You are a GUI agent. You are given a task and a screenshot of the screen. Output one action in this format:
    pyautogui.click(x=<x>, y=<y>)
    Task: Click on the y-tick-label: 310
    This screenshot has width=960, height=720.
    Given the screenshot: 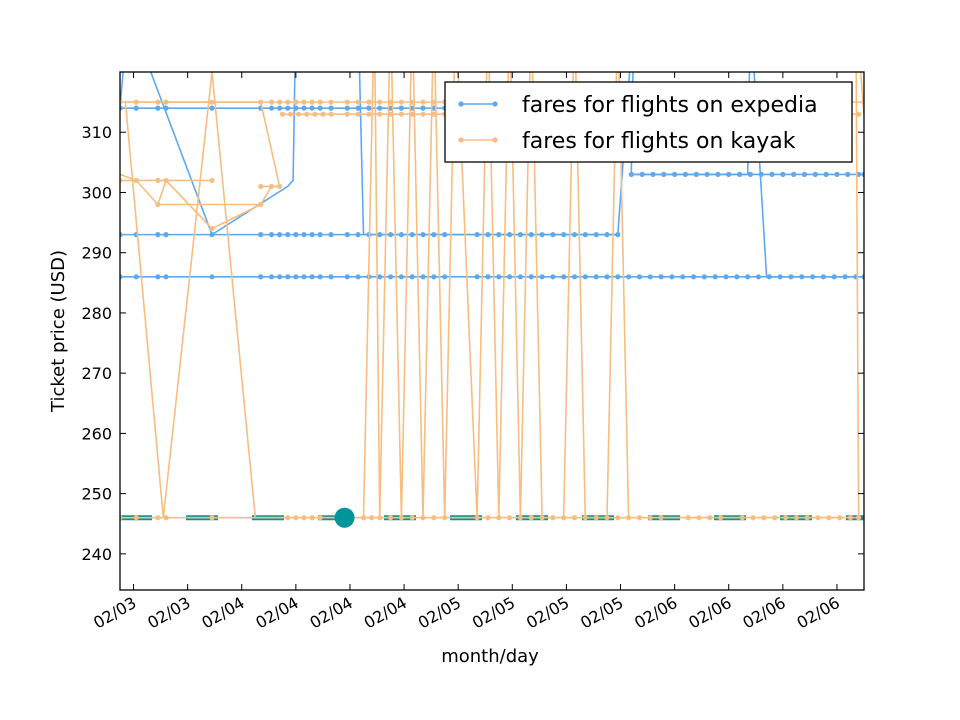 What is the action you would take?
    pyautogui.click(x=96, y=132)
    